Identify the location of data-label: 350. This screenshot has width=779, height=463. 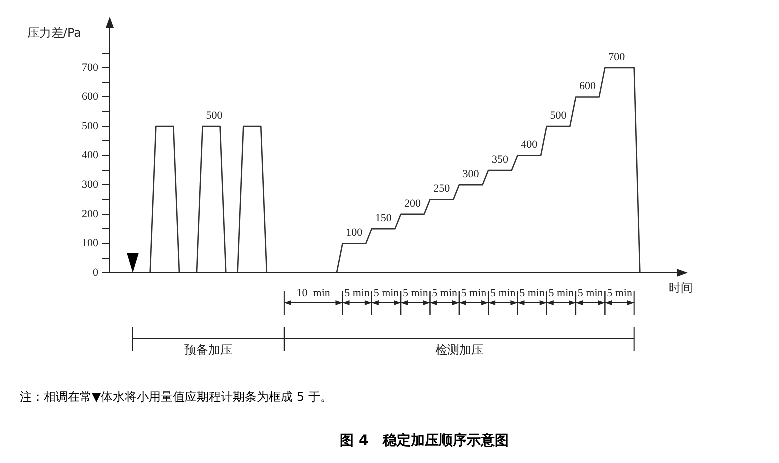
(500, 160).